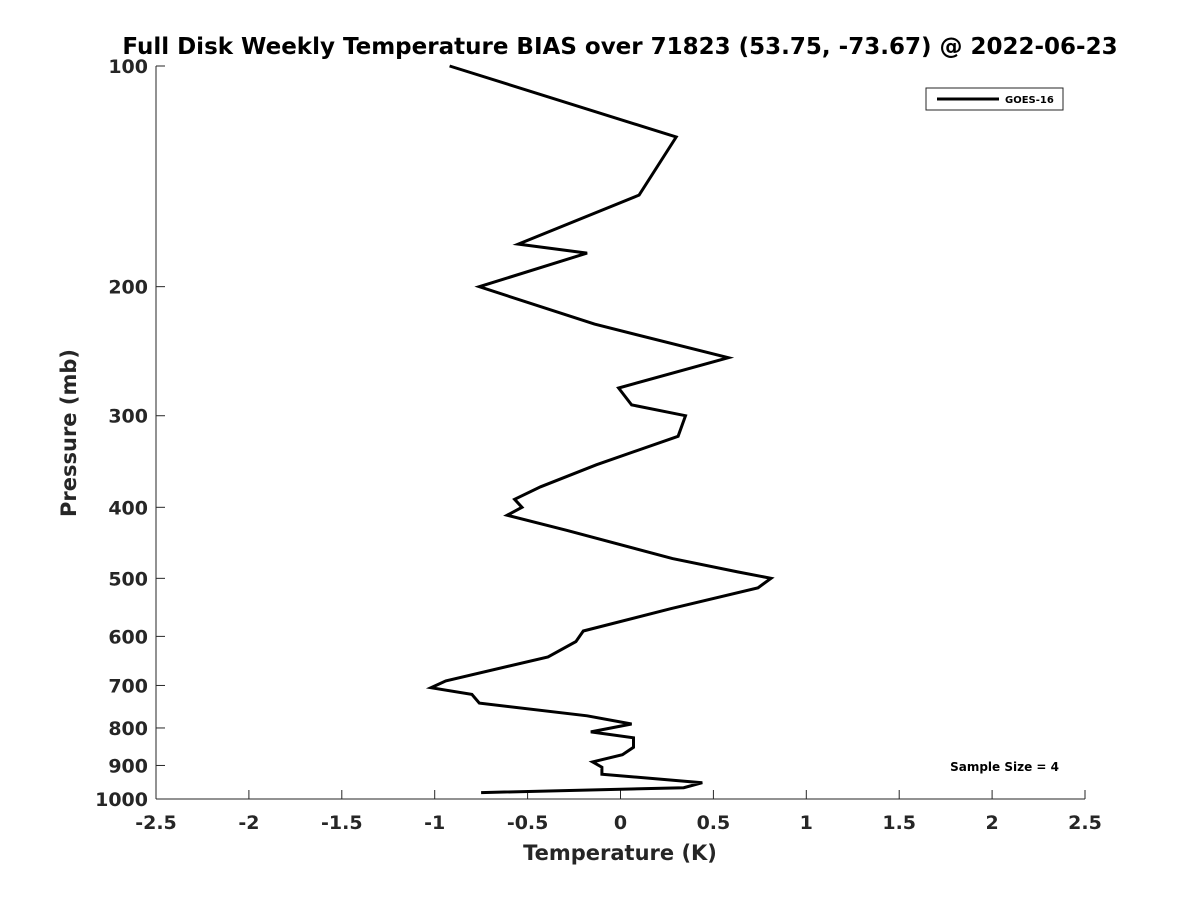  Describe the element at coordinates (342, 823) in the screenshot. I see `x-tick-label: -1.5` at that location.